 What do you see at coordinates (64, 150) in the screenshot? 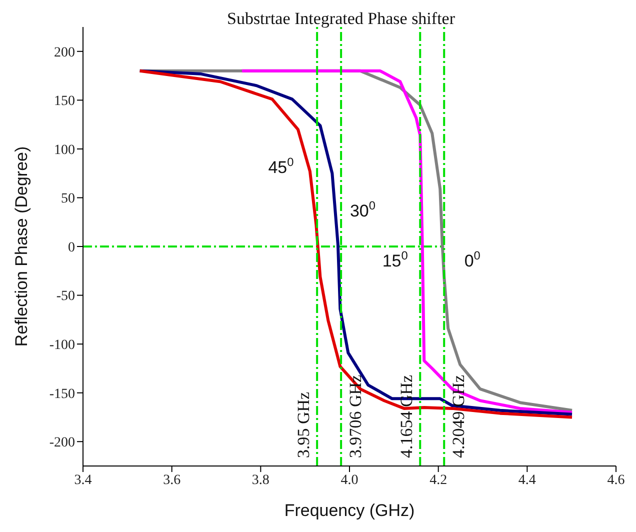
I see `y-tick-label: 100` at bounding box center [64, 150].